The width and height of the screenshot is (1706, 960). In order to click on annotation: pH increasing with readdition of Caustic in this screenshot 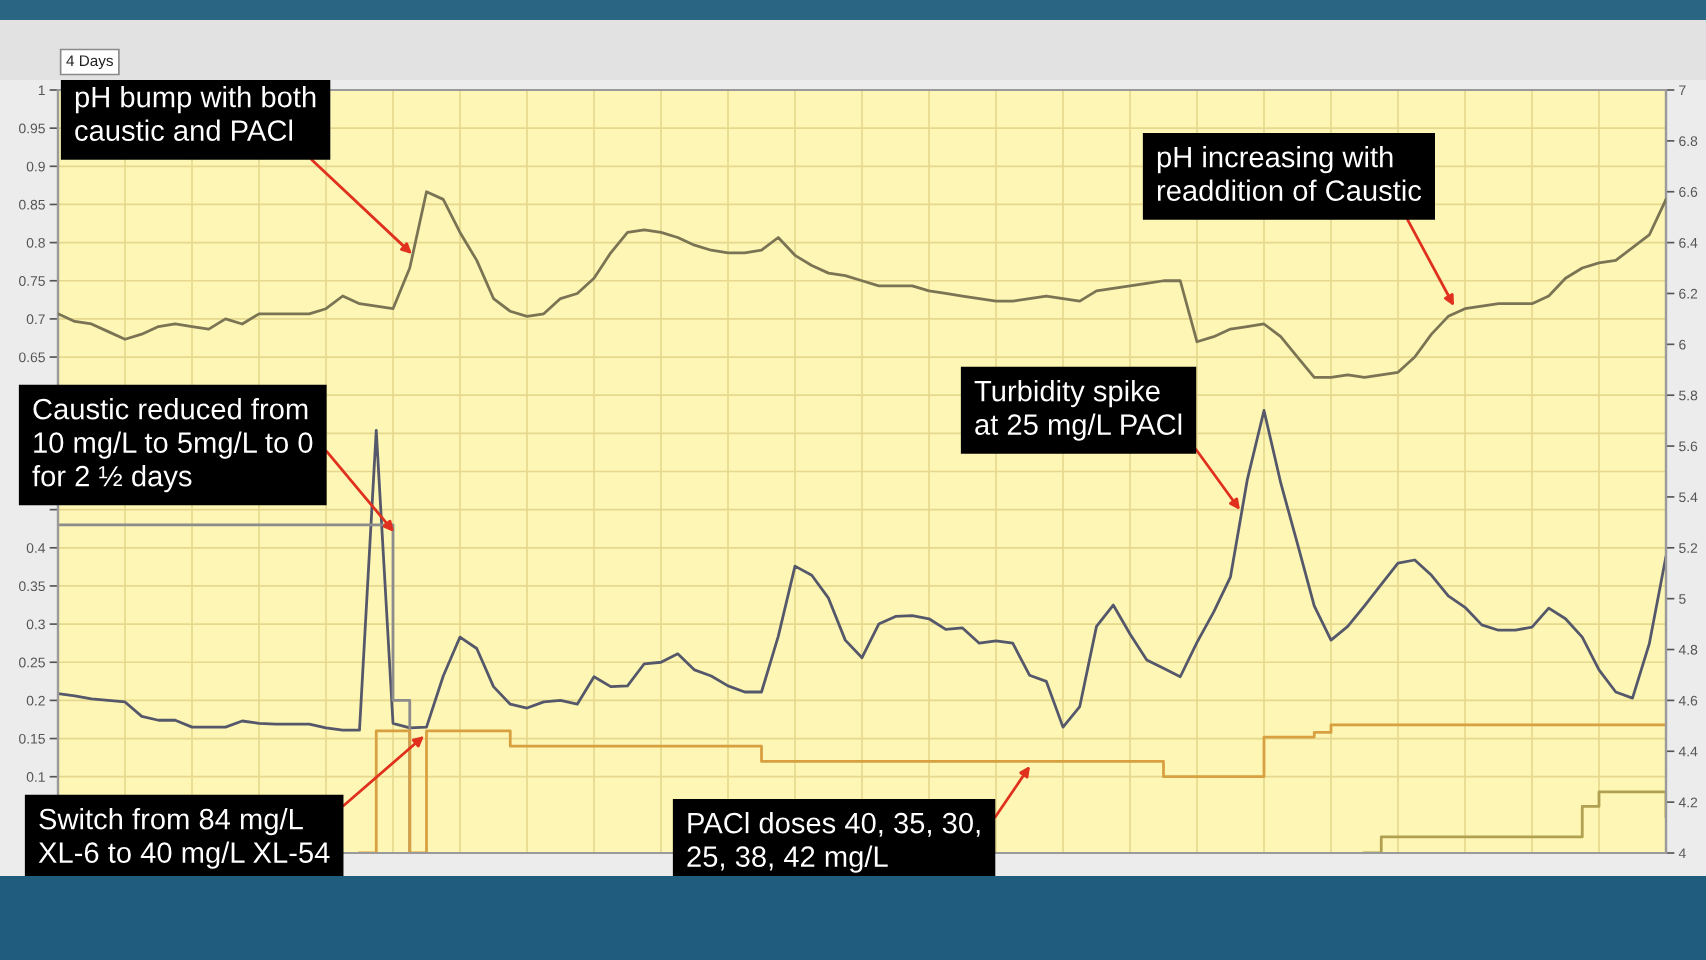, I will do `click(1289, 173)`.